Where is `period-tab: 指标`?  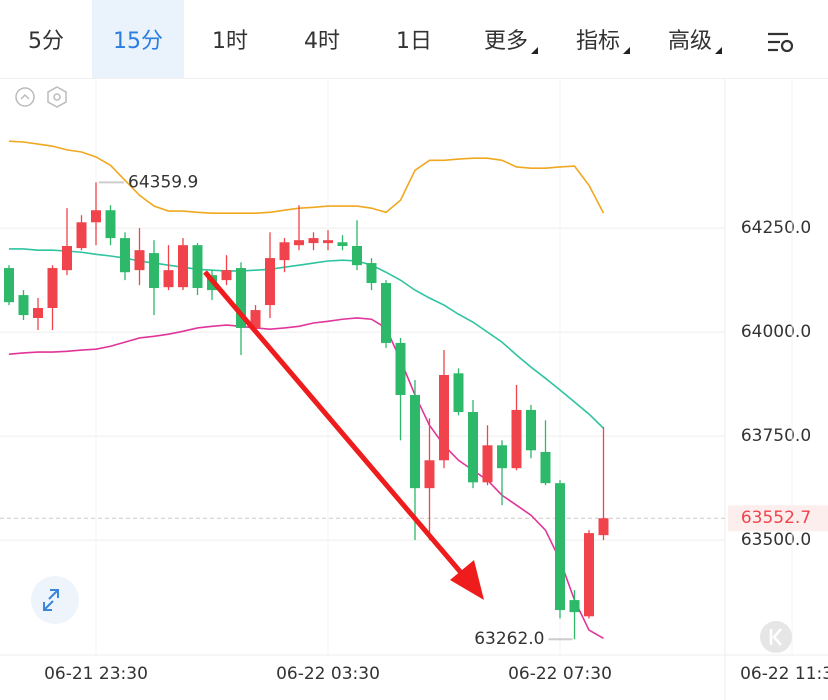 period-tab: 指标 is located at coordinates (598, 39).